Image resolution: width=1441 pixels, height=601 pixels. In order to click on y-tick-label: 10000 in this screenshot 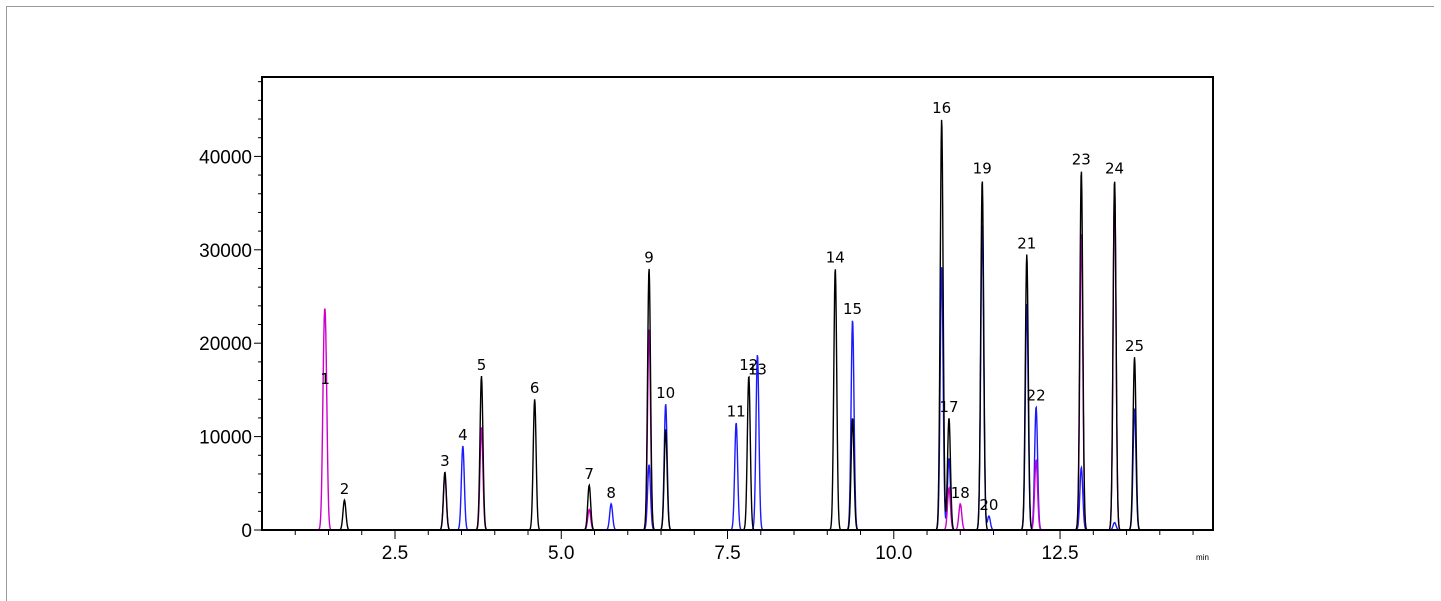, I will do `click(225, 438)`.